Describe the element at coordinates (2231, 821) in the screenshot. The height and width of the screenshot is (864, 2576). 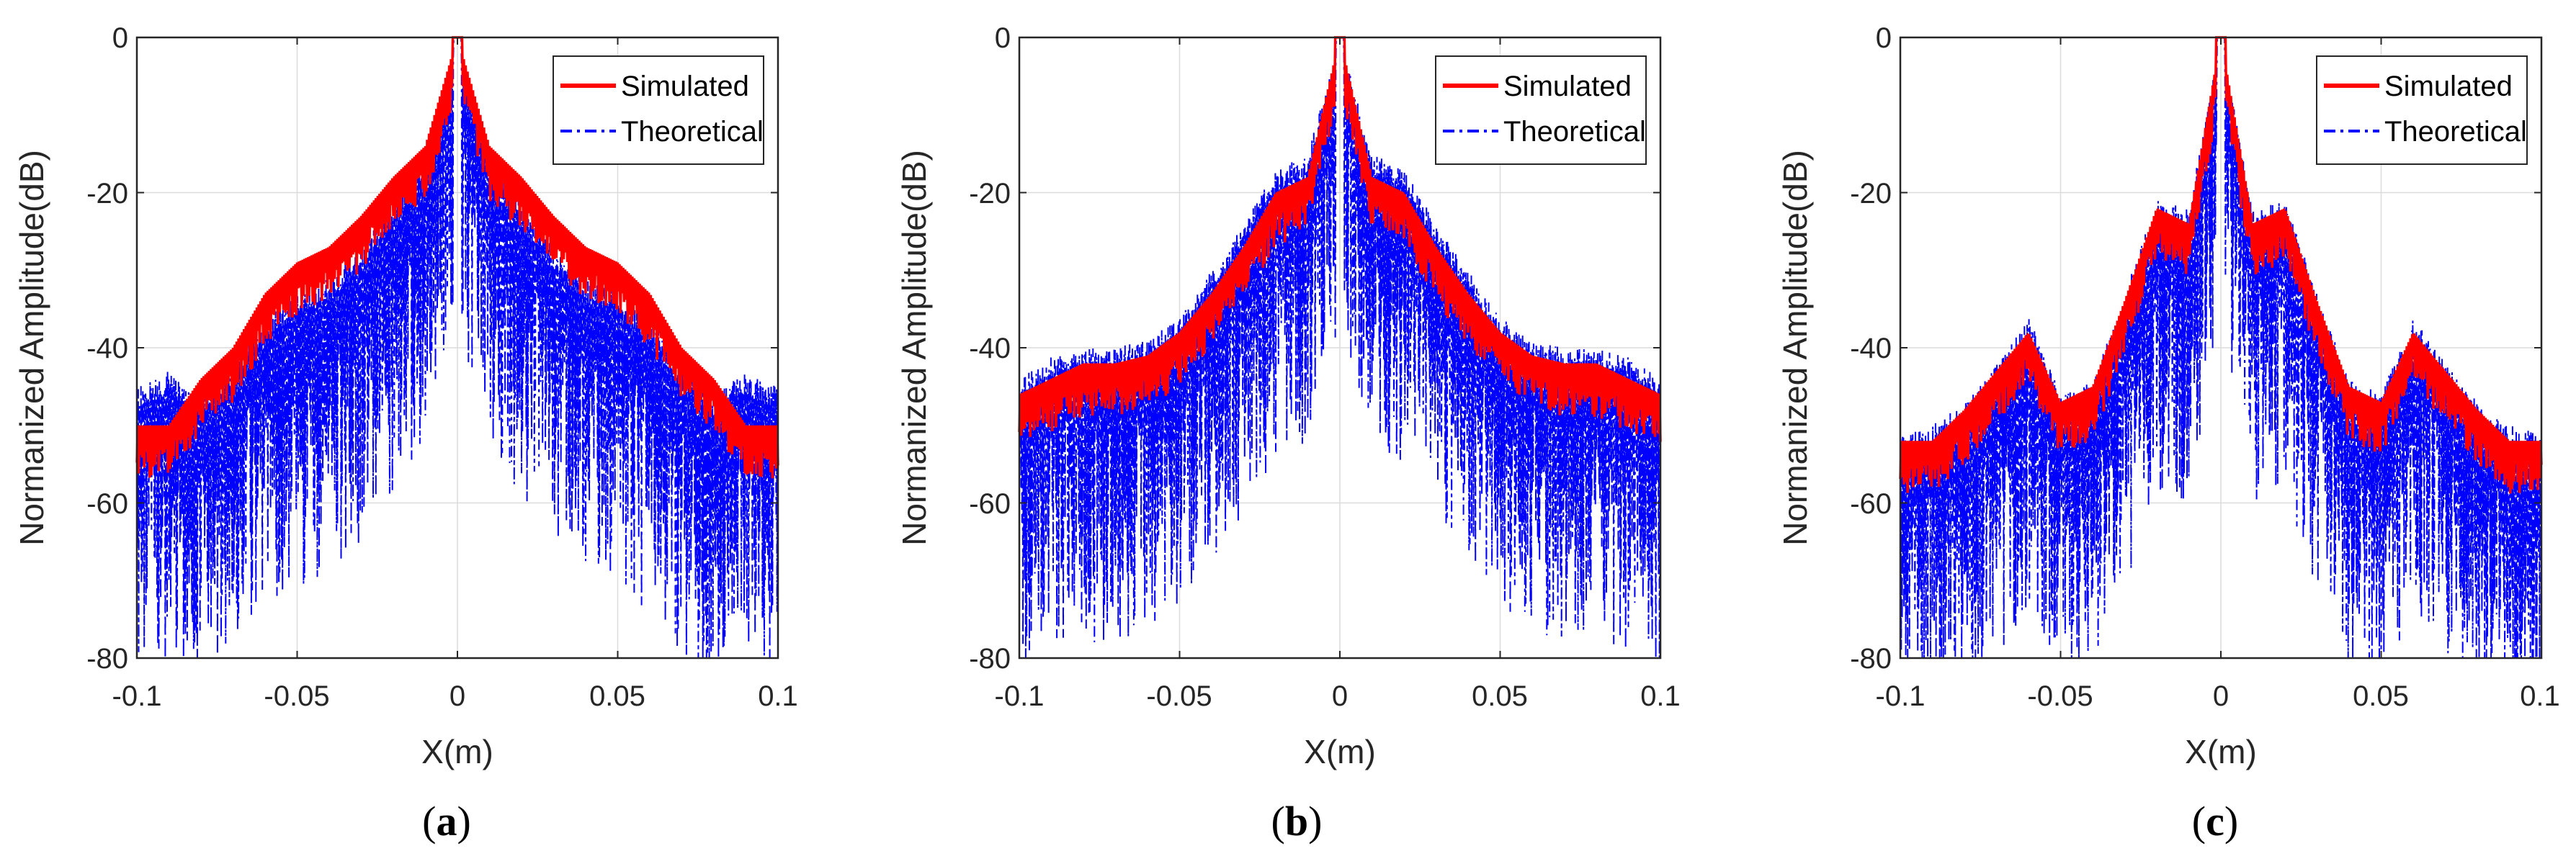
I see `panel-c-caption-close: )` at that location.